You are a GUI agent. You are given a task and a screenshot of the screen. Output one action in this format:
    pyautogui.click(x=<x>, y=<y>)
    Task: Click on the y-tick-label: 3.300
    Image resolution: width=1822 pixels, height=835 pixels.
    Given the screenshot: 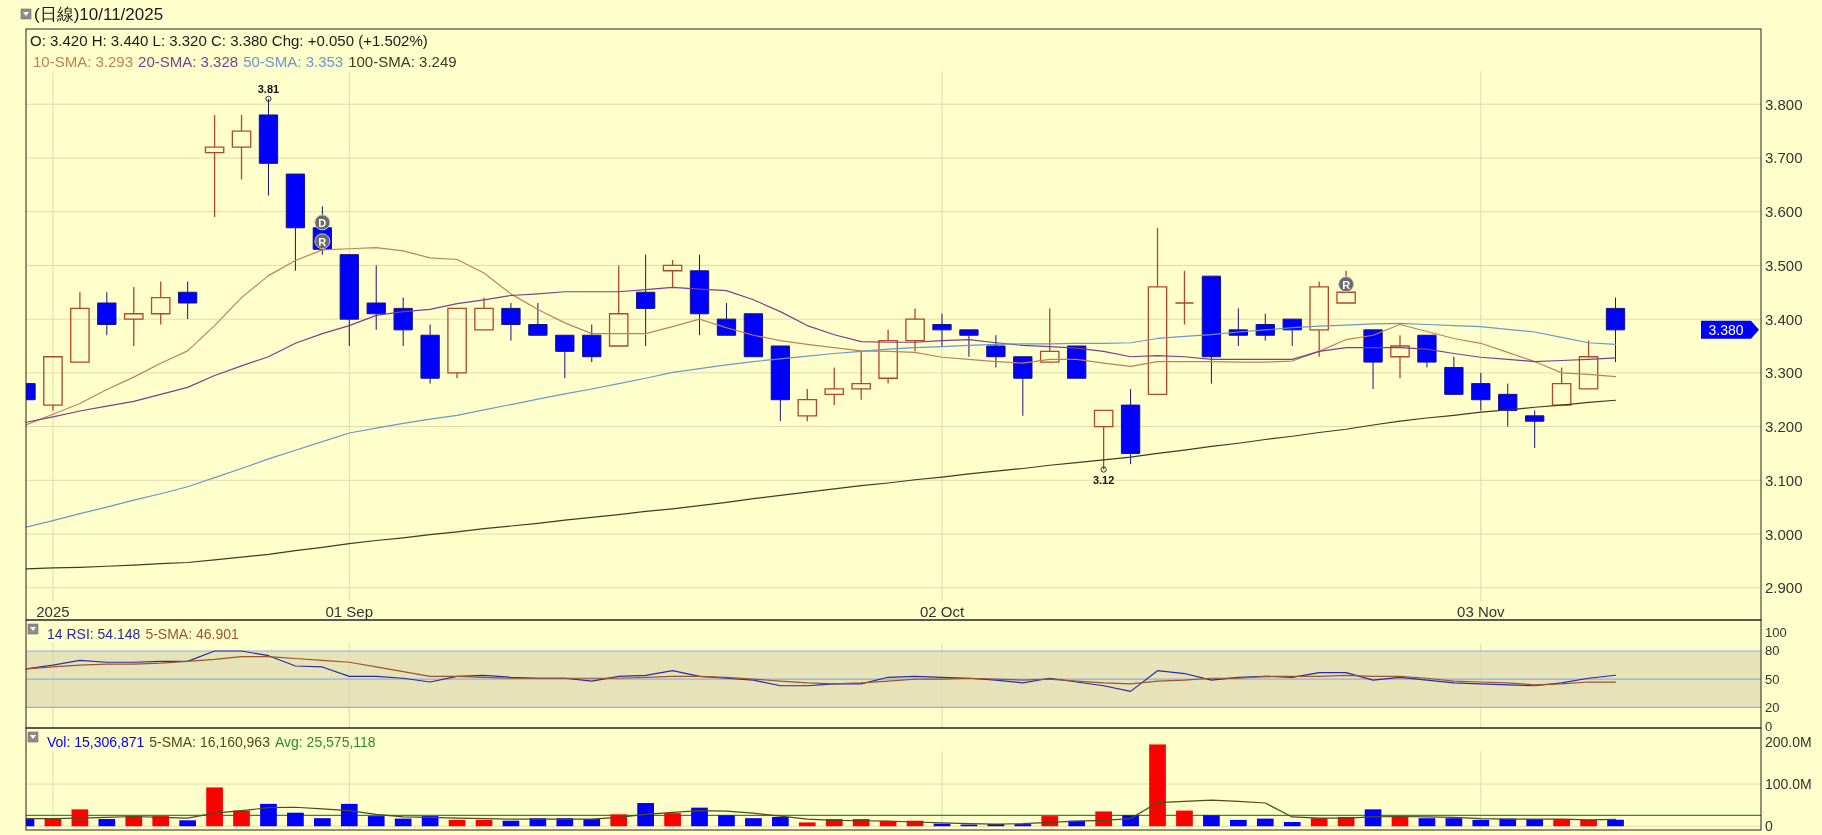 What is the action you would take?
    pyautogui.click(x=1784, y=373)
    